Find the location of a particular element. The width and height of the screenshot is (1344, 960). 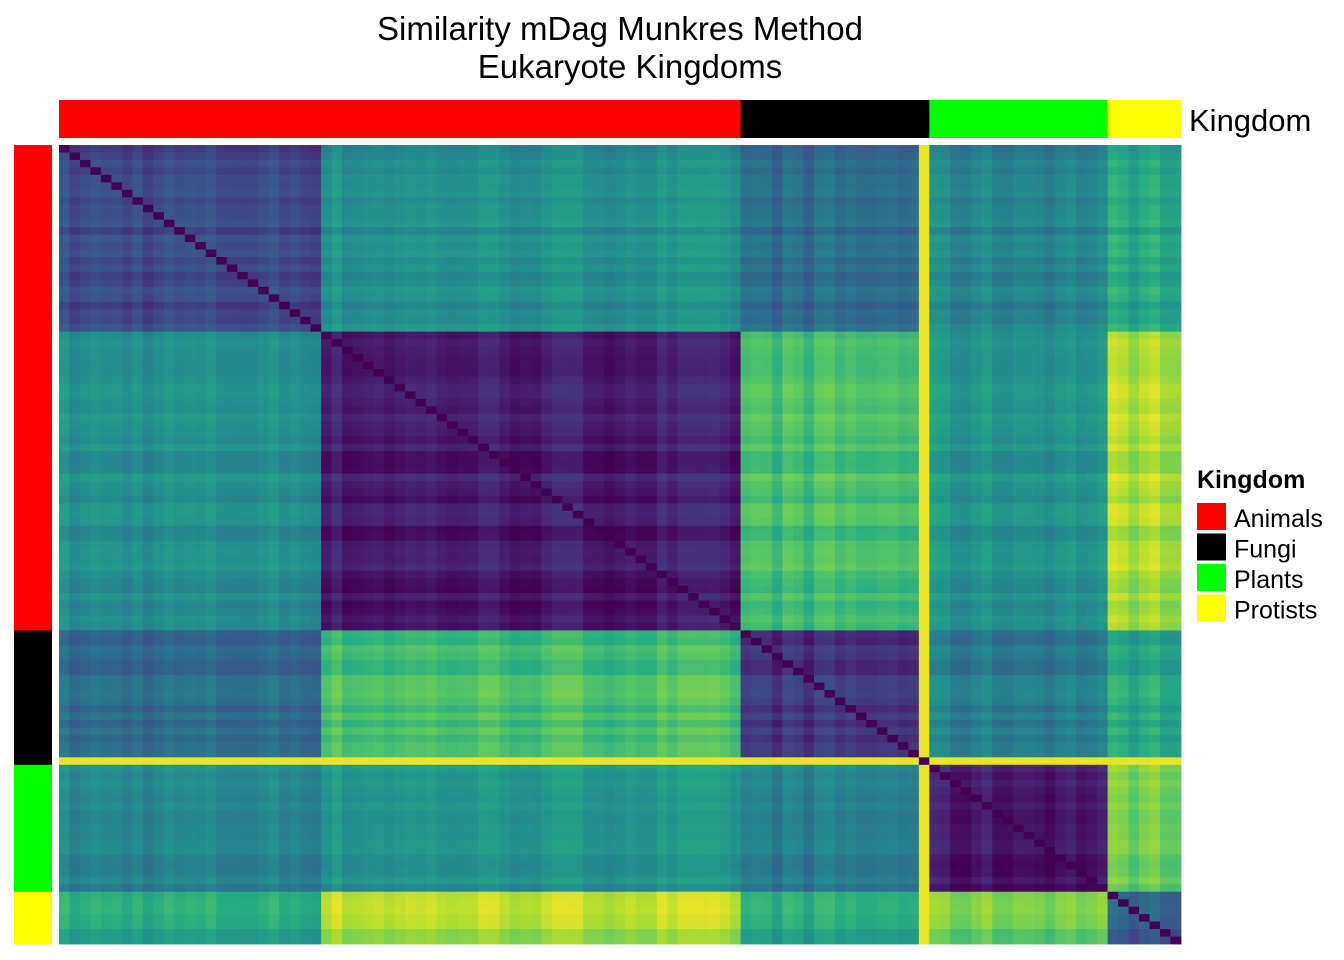

top-annotation-segment-fungi is located at coordinates (835, 119).